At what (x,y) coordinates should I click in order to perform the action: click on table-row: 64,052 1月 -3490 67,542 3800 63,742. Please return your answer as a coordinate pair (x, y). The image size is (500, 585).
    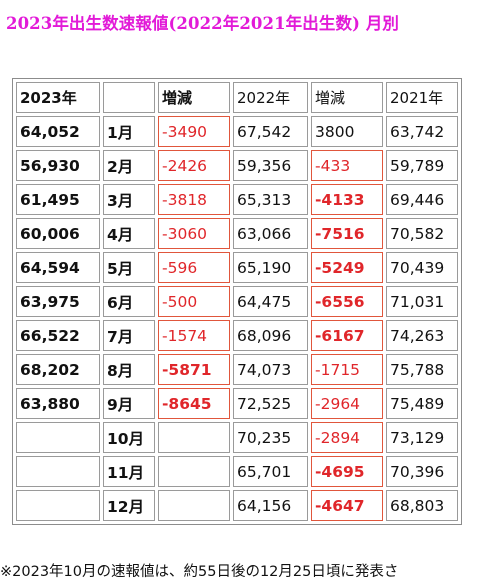
    Looking at the image, I should click on (237, 131).